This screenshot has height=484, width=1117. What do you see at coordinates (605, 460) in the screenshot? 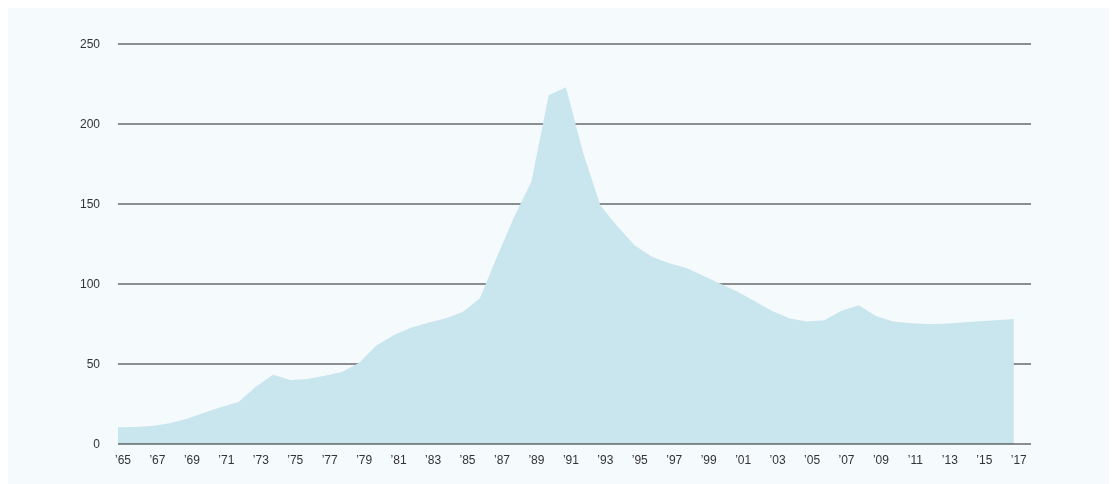
I see `x-tick-label: ’93` at bounding box center [605, 460].